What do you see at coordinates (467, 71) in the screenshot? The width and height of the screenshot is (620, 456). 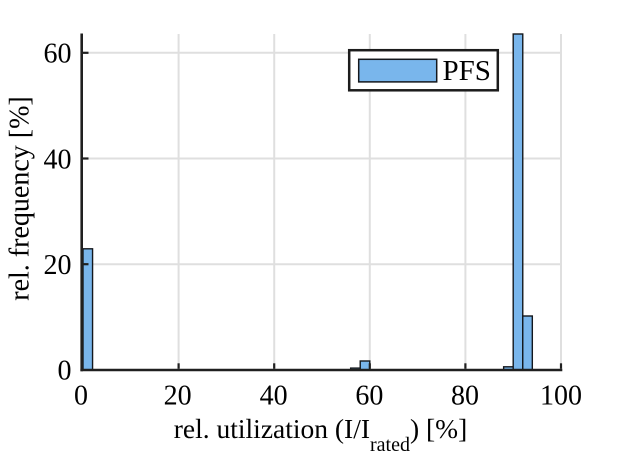 I see `svg-text: PFS` at bounding box center [467, 71].